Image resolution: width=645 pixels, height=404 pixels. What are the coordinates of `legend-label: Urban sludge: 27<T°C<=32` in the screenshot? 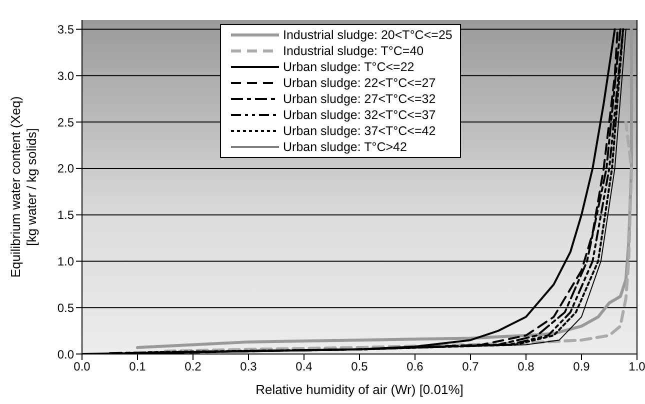 It's located at (359, 99).